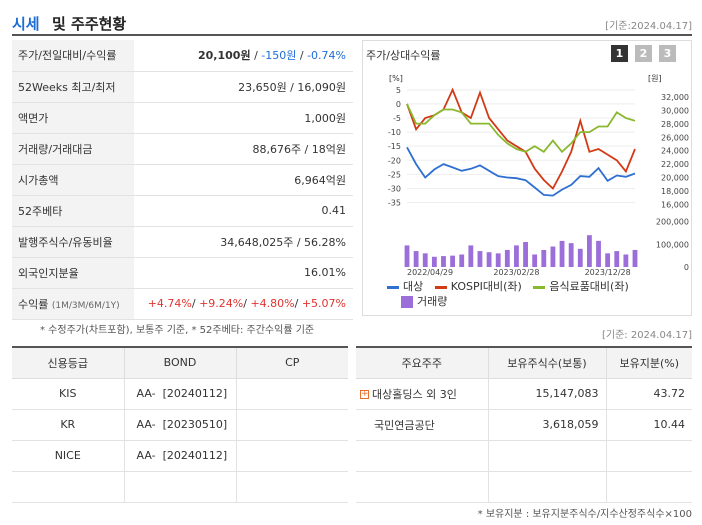  What do you see at coordinates (608, 272) in the screenshot?
I see `x-tick-label: 2023/12/28` at bounding box center [608, 272].